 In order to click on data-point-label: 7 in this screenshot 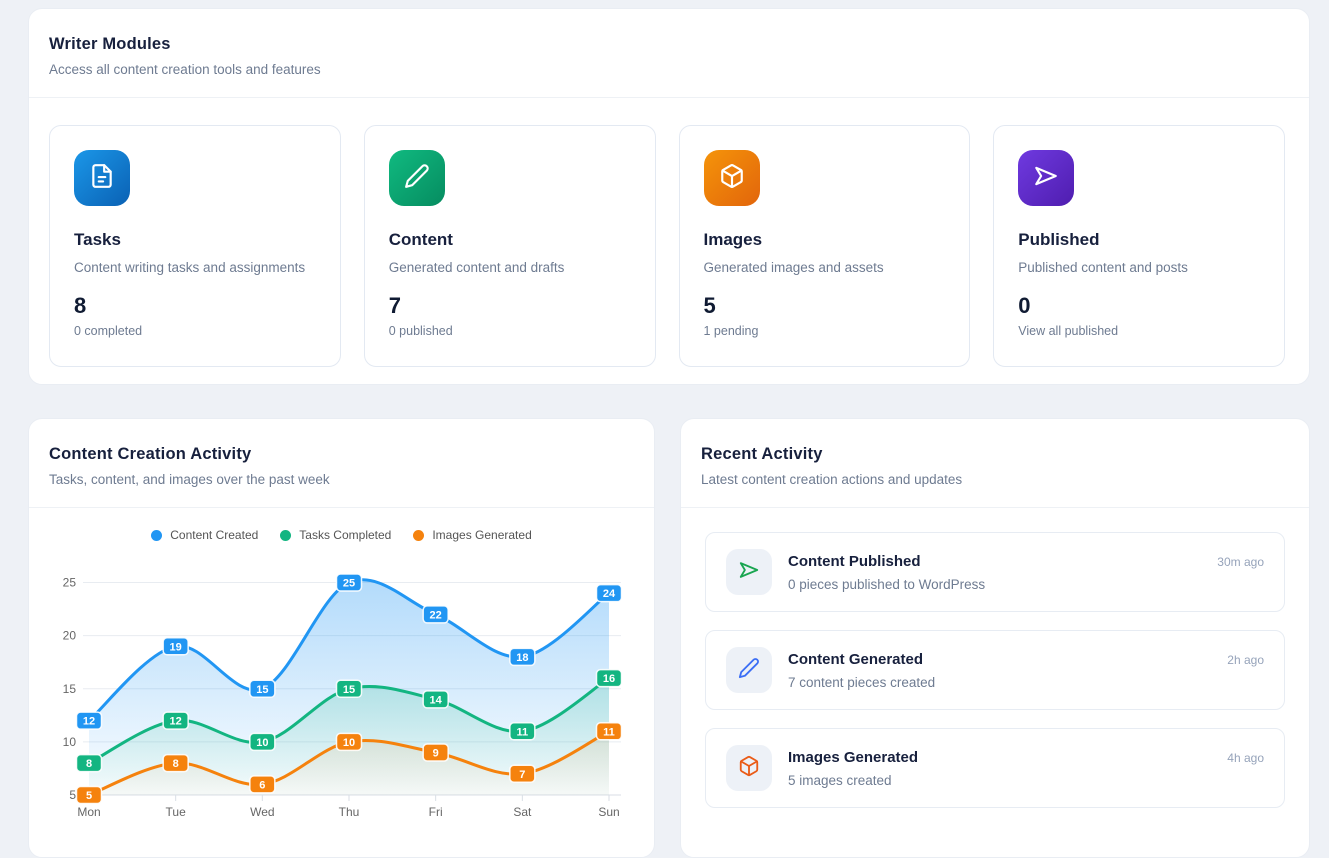, I will do `click(522, 774)`.